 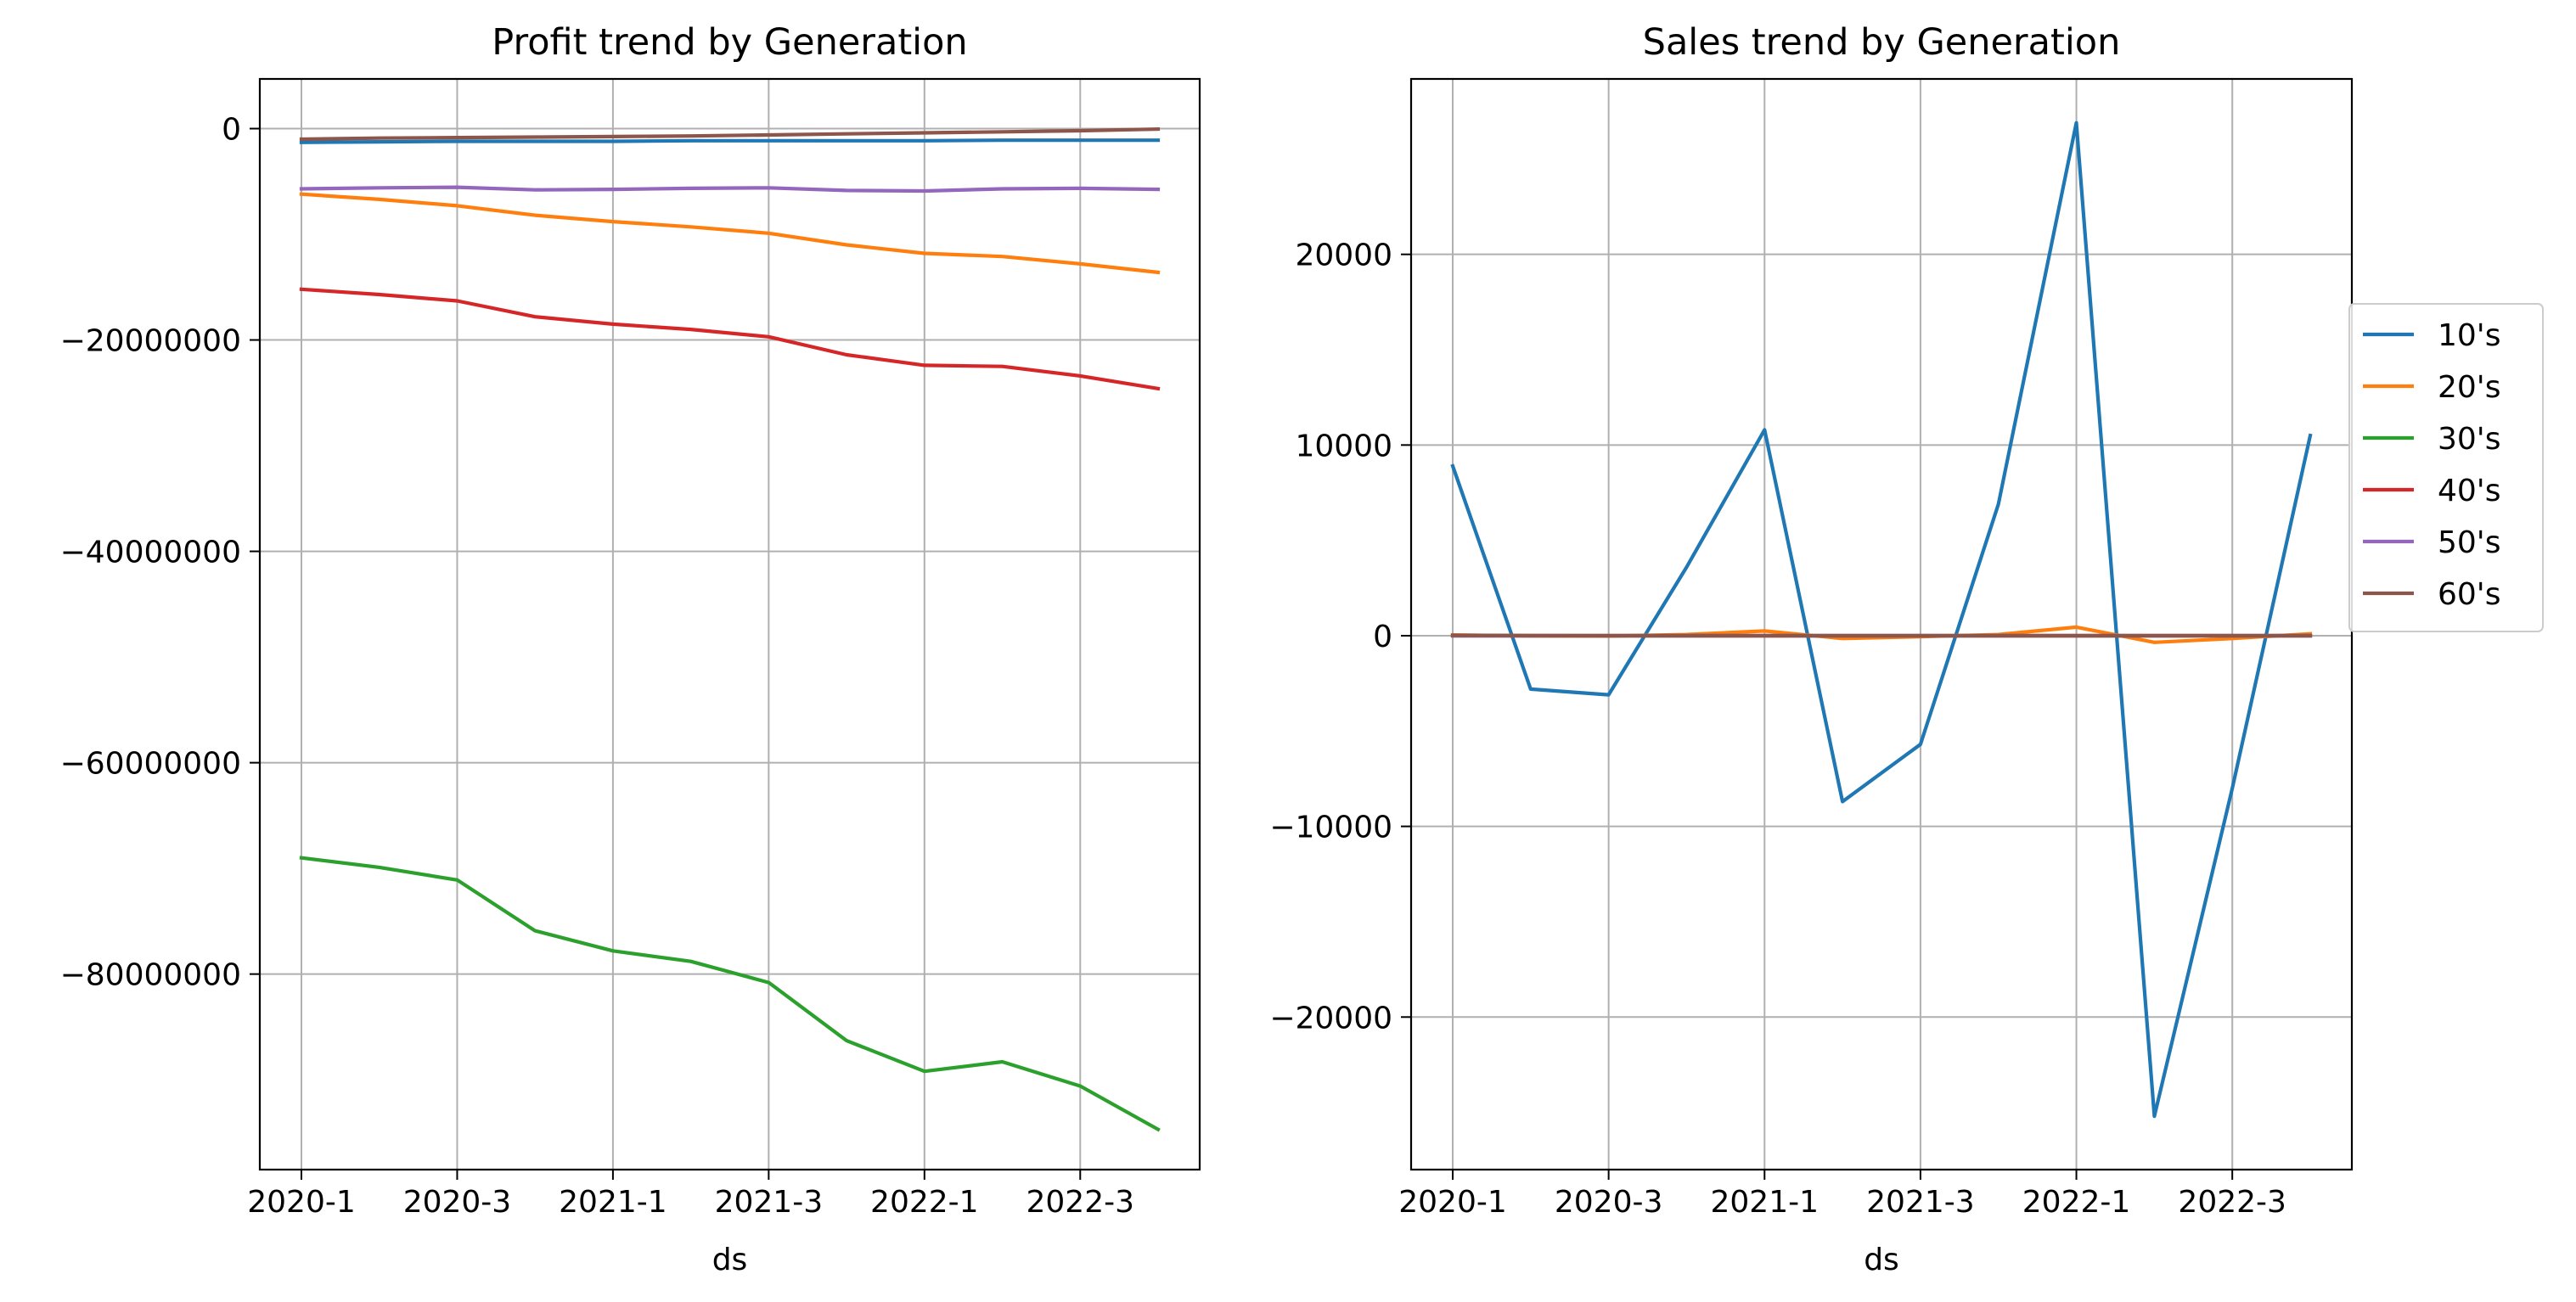 I want to click on sales-x-tick-label: 2020-3, so click(x=1609, y=1202).